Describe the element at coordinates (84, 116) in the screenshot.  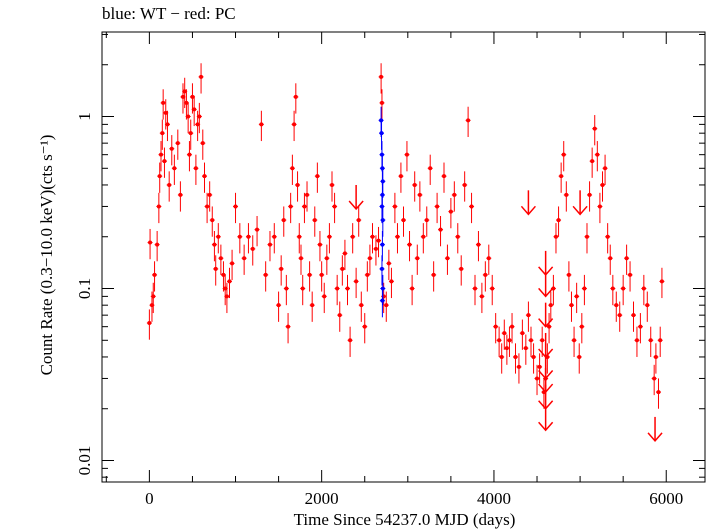
I see `y-tick-label: 1` at that location.